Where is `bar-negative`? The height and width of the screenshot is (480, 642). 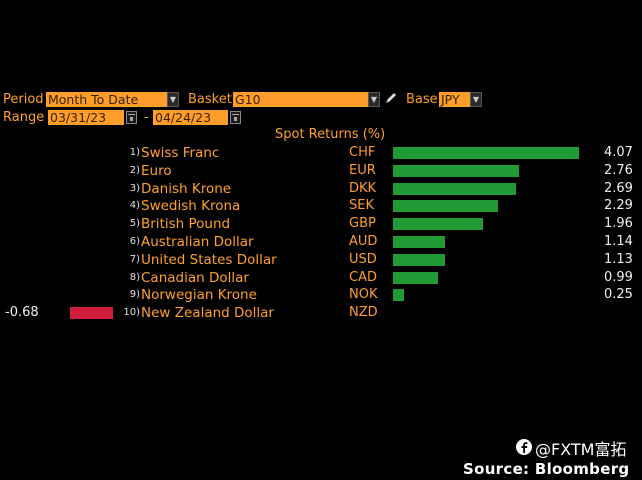
bar-negative is located at coordinates (91, 313).